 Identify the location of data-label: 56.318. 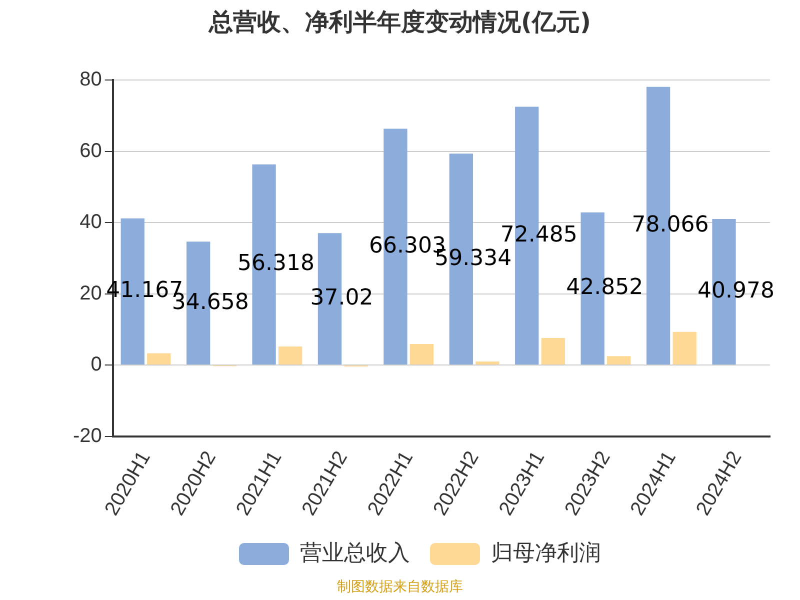
(276, 263).